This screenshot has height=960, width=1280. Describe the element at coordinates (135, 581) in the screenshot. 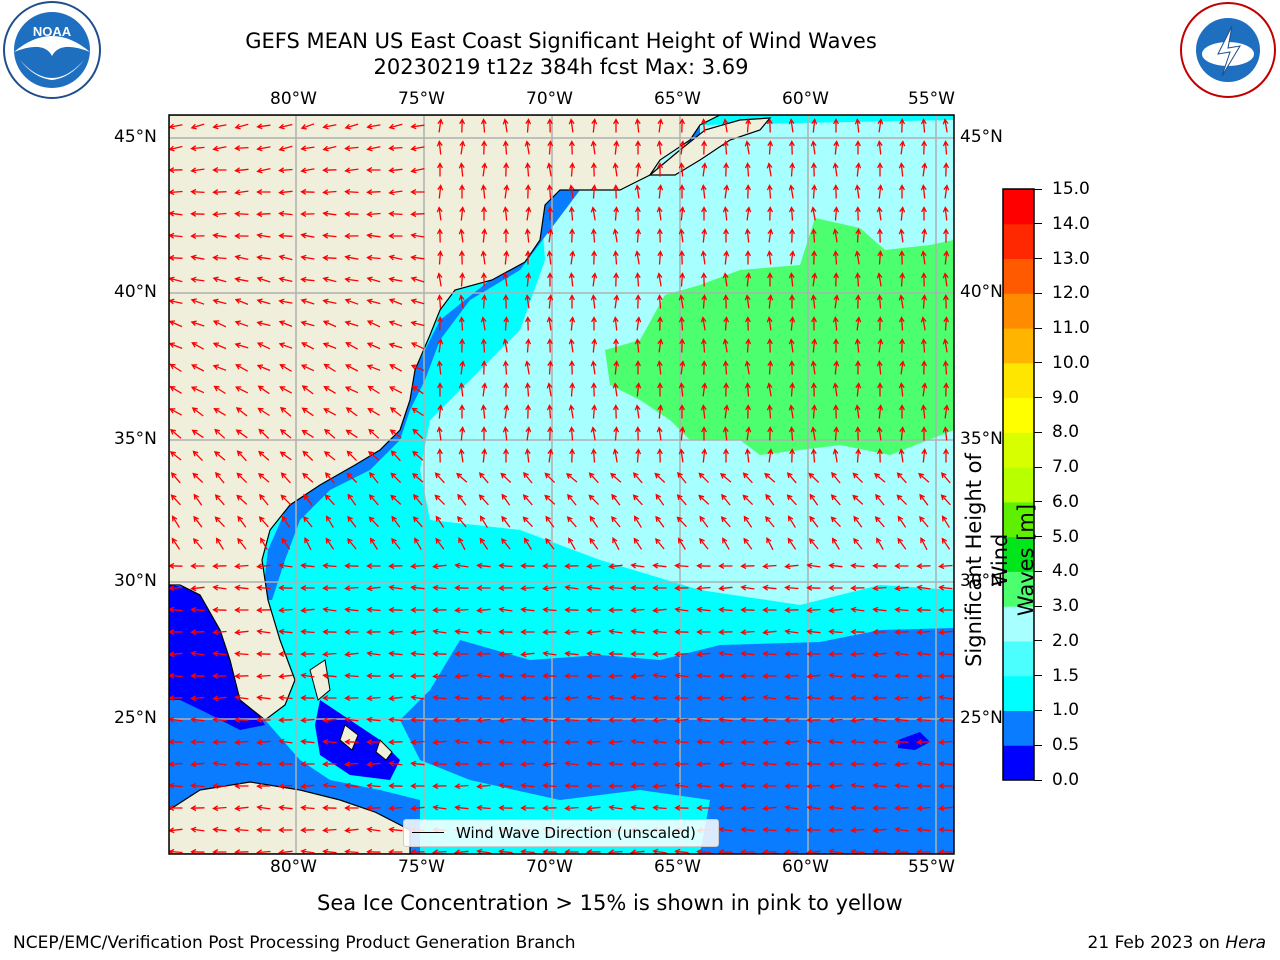

I see `lat-label-left: 30°N` at that location.